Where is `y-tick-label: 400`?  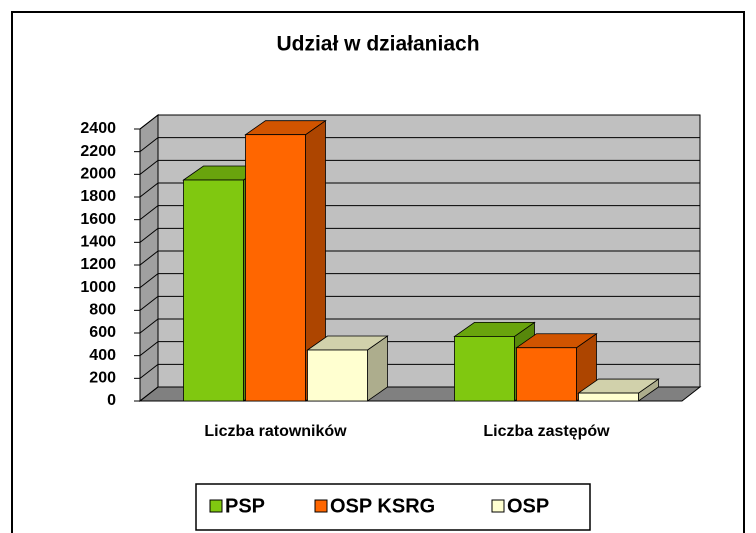
y-tick-label: 400 is located at coordinates (102, 355).